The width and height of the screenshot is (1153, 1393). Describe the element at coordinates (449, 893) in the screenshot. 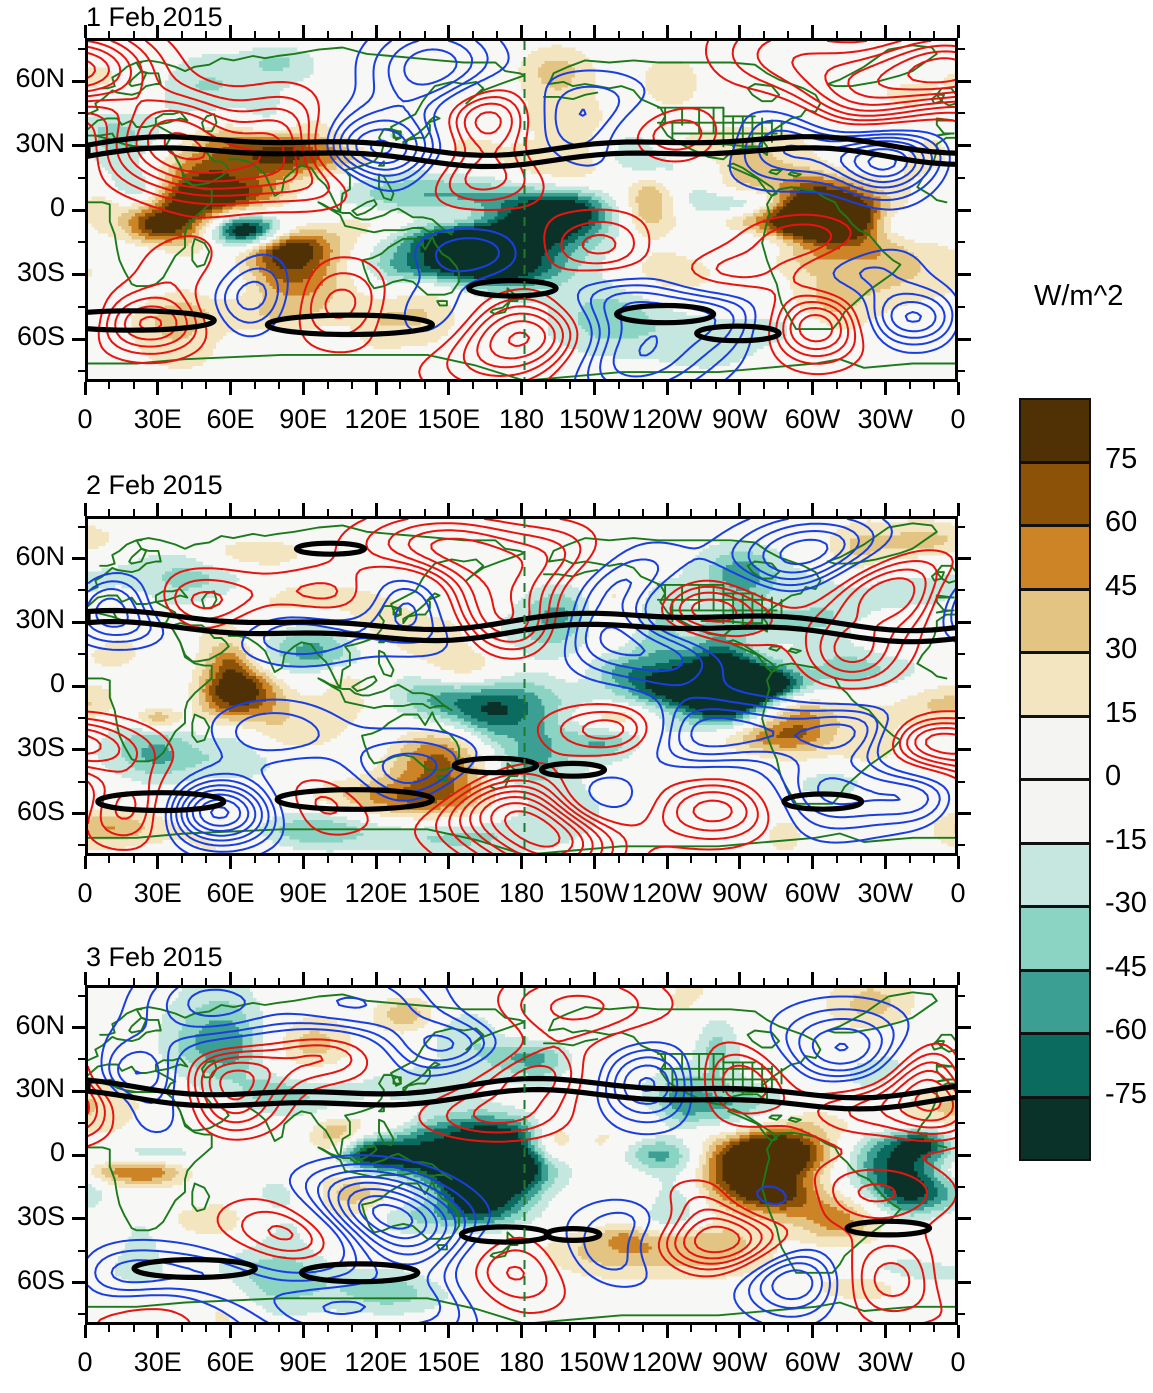

I see `x-axis-label: 150E` at that location.